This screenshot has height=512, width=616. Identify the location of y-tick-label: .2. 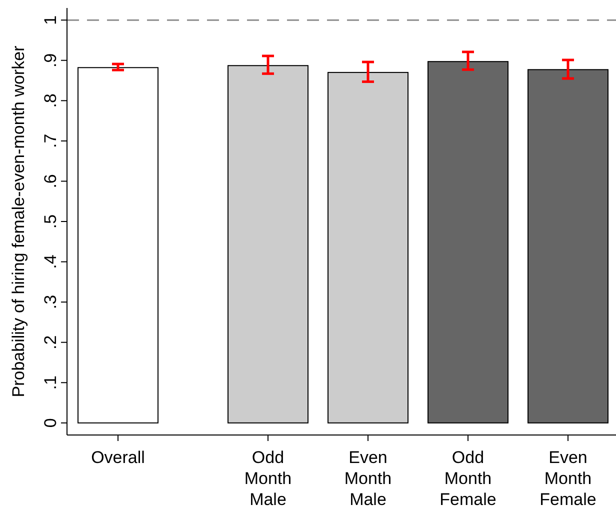
(50, 342).